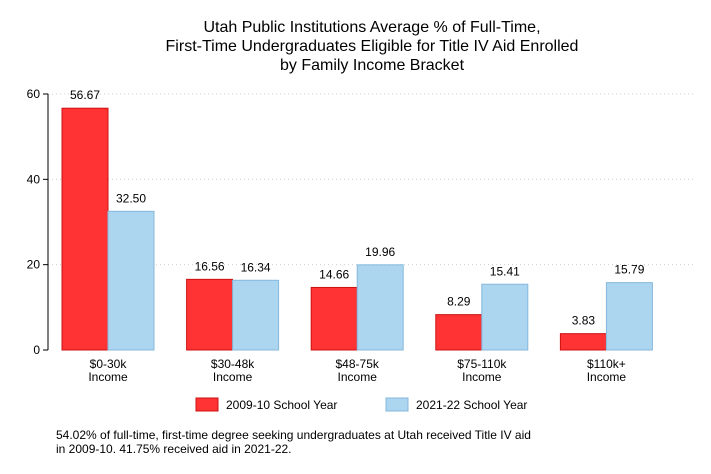 The height and width of the screenshot is (474, 711). What do you see at coordinates (606, 364) in the screenshot?
I see `x-tick-label: $110k+` at bounding box center [606, 364].